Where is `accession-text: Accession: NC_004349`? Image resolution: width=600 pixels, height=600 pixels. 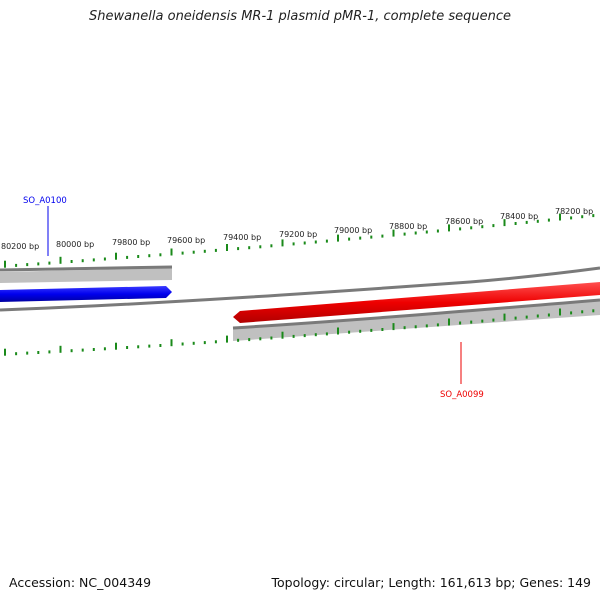 accession-text: Accession: NC_004349 is located at coordinates (80, 582).